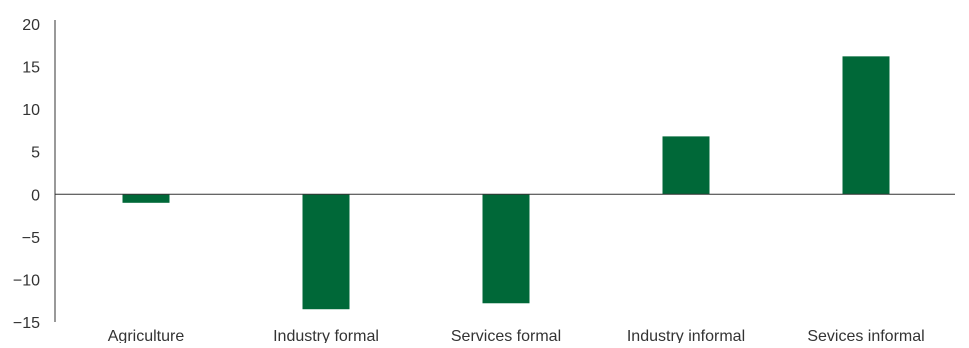 The width and height of the screenshot is (969, 348). What do you see at coordinates (31, 238) in the screenshot?
I see `y-tick-label: −5` at bounding box center [31, 238].